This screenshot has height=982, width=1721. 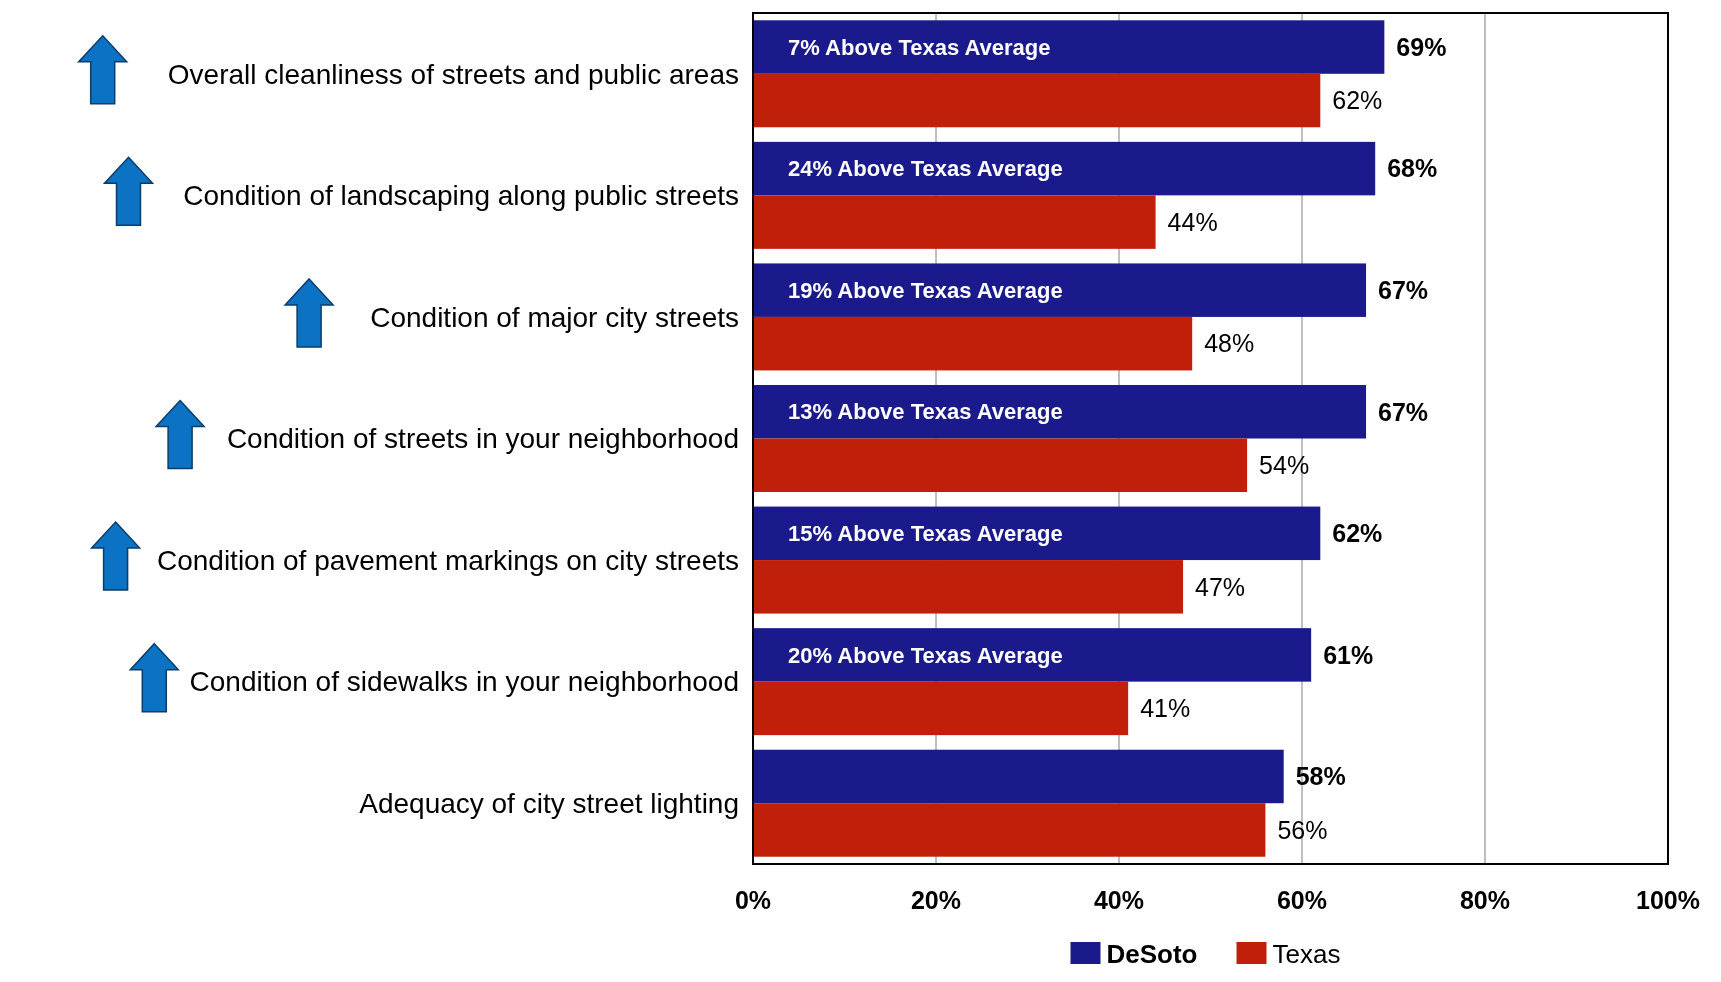 I want to click on annotation: 19% Above Texas Average, so click(x=925, y=290).